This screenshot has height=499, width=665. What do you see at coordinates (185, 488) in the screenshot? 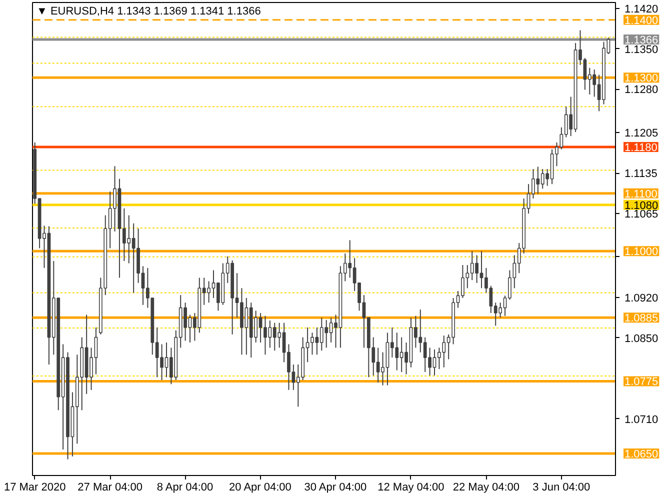
I see `x-tick-label: 8 Apr 04:00` at bounding box center [185, 488].